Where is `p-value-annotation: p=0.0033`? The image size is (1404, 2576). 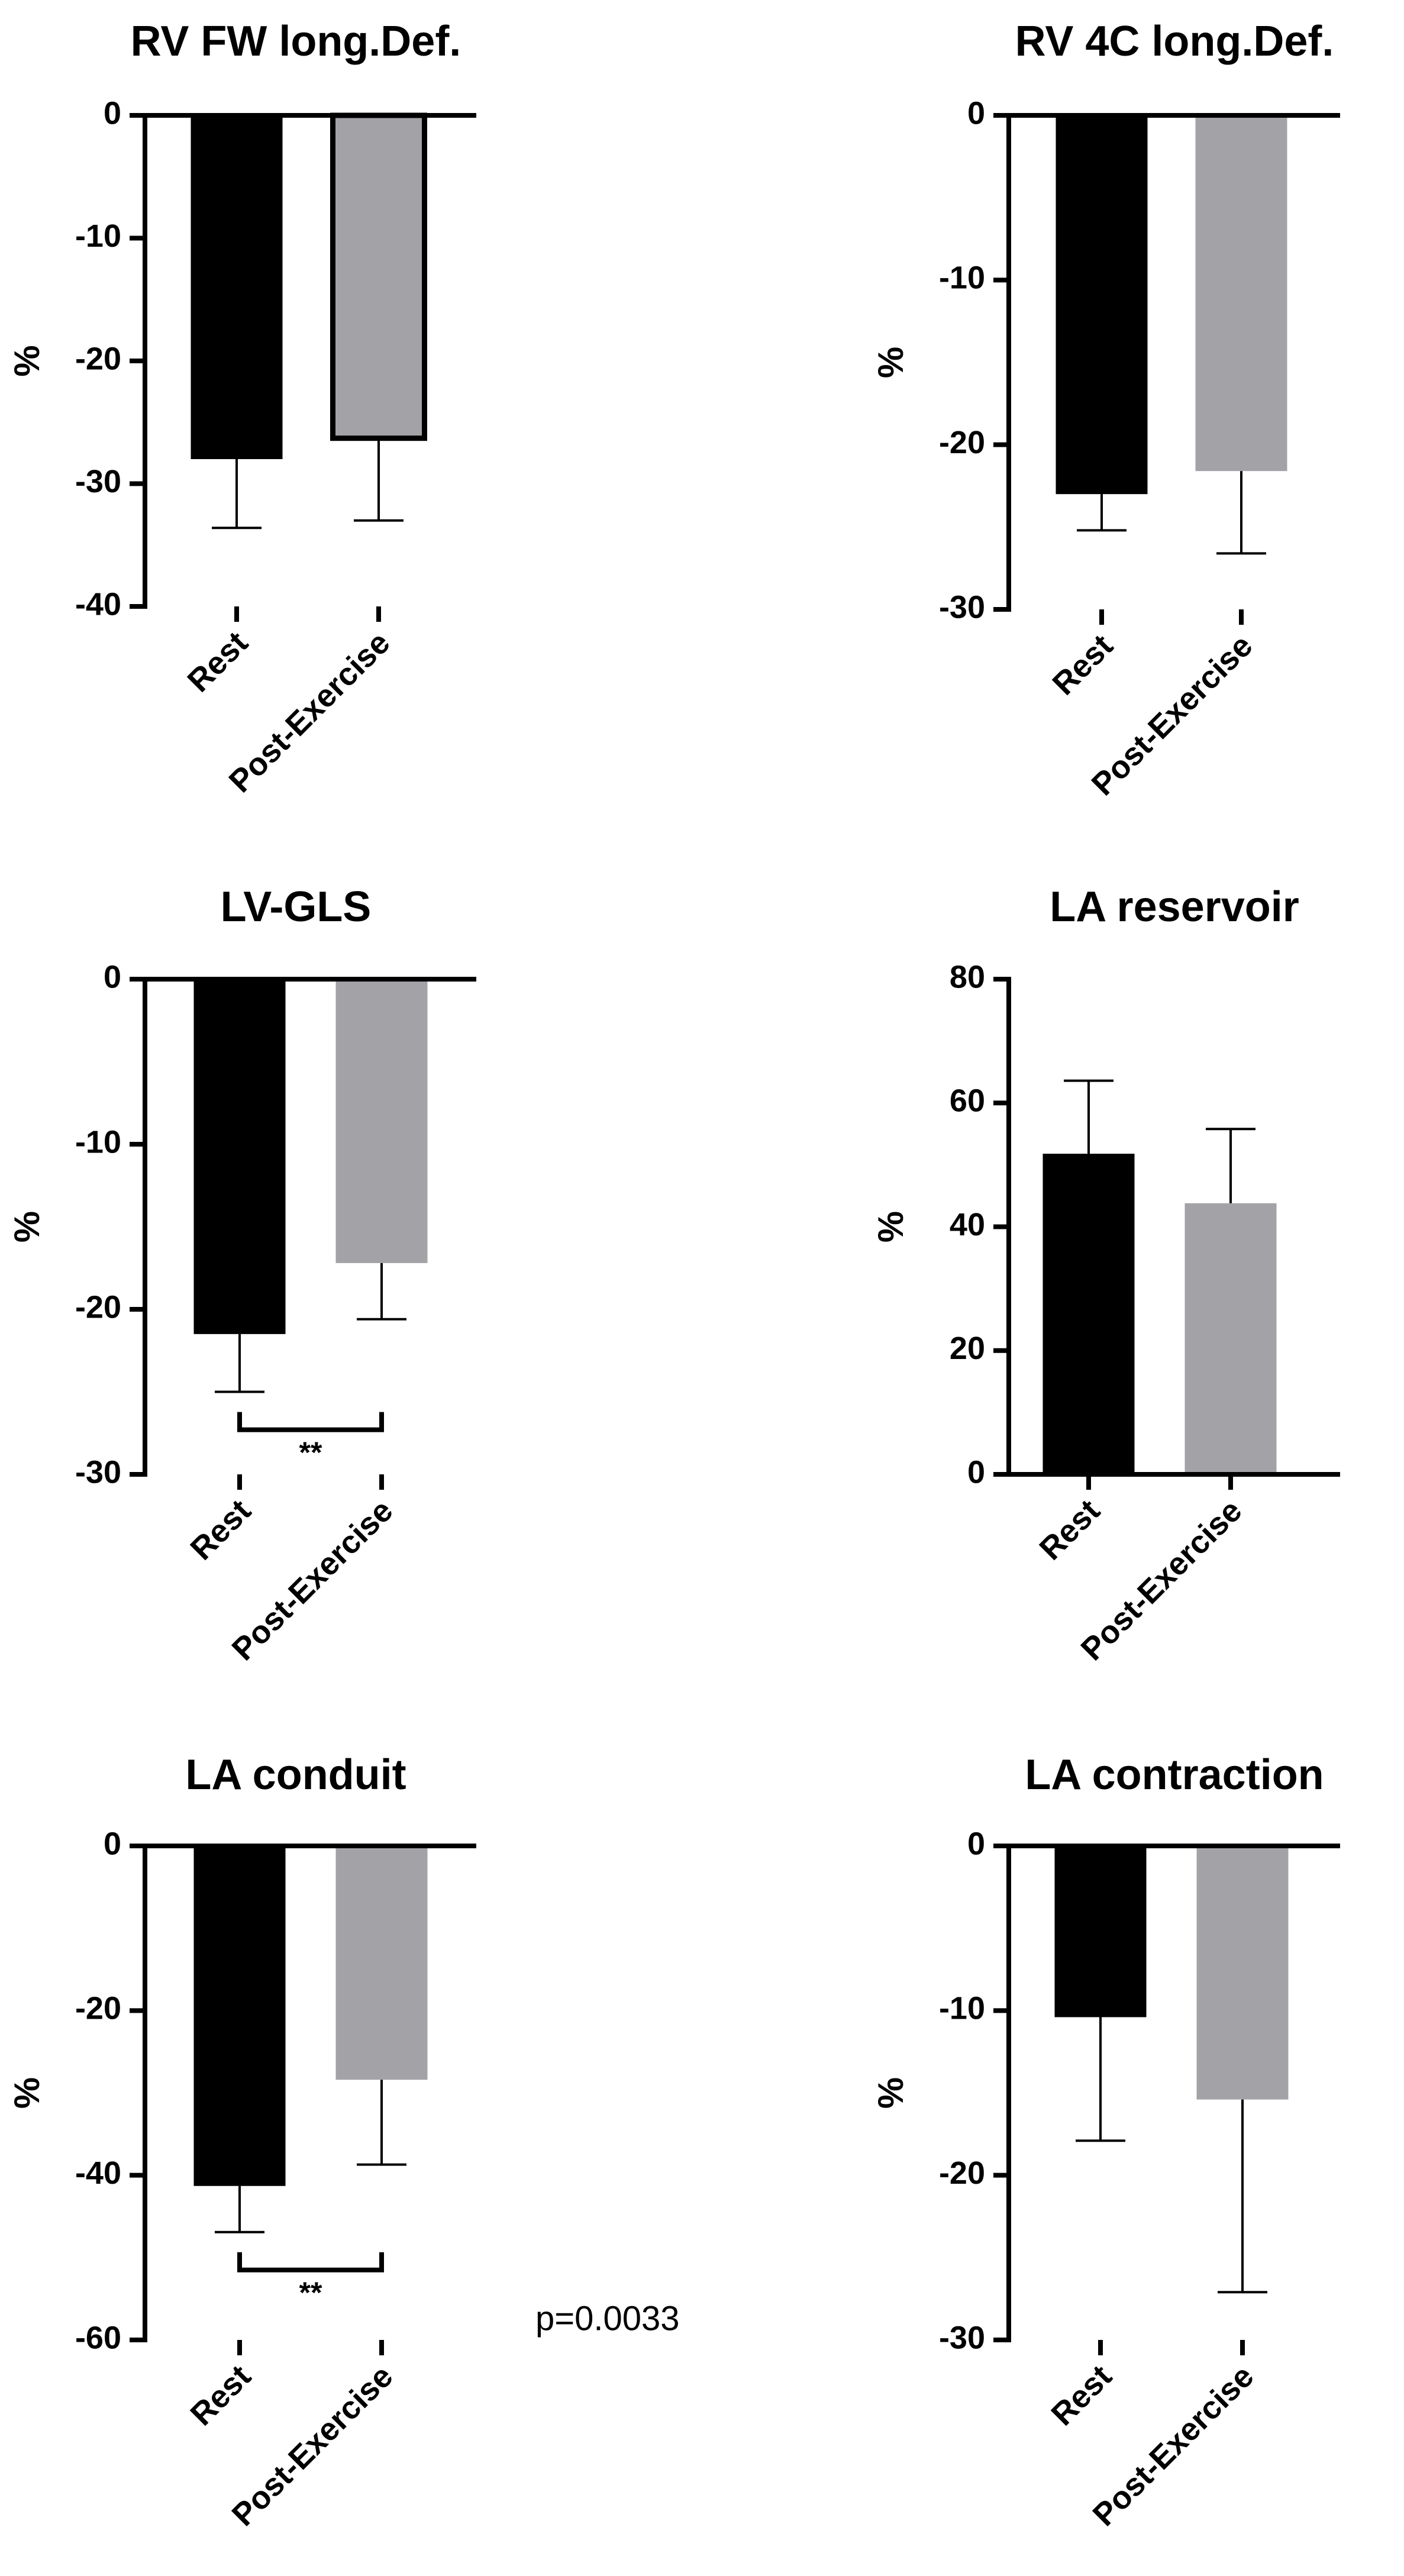 p-value-annotation: p=0.0033 is located at coordinates (607, 2318).